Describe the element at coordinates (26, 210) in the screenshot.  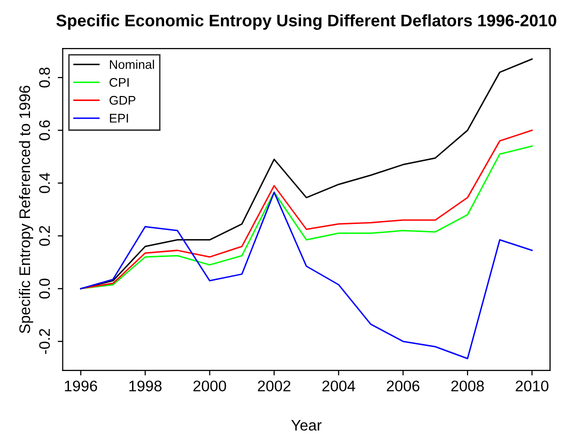
I see `y-axis-title: Specific Entropy Referenced to 1996` at that location.